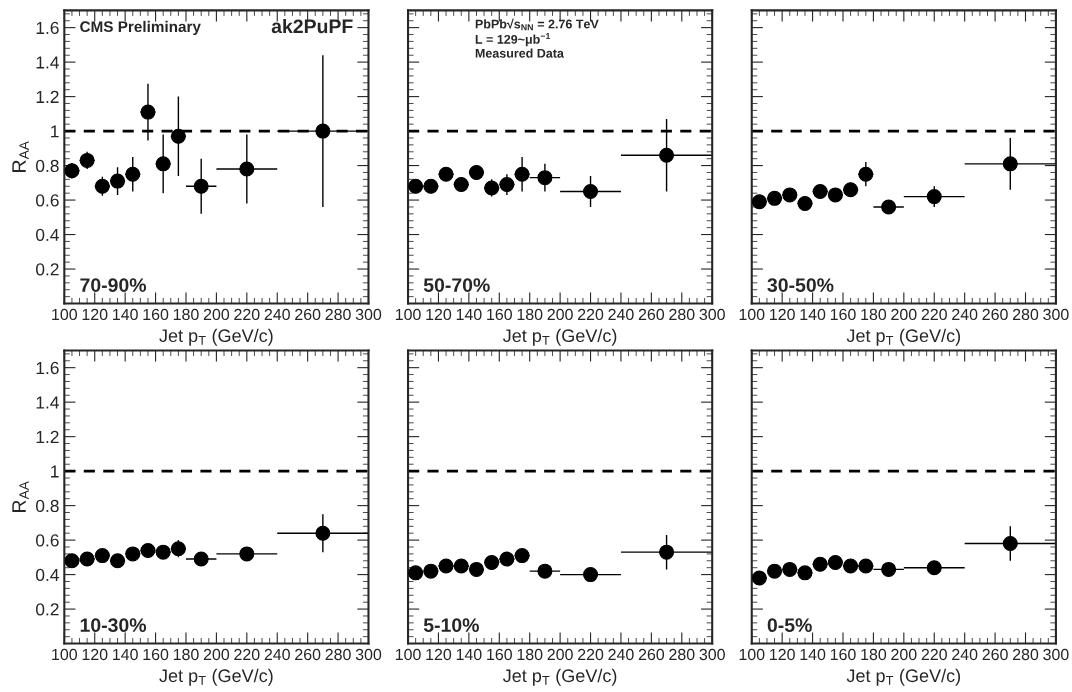  What do you see at coordinates (451, 625) in the screenshot?
I see `annotation: 5-10%` at bounding box center [451, 625].